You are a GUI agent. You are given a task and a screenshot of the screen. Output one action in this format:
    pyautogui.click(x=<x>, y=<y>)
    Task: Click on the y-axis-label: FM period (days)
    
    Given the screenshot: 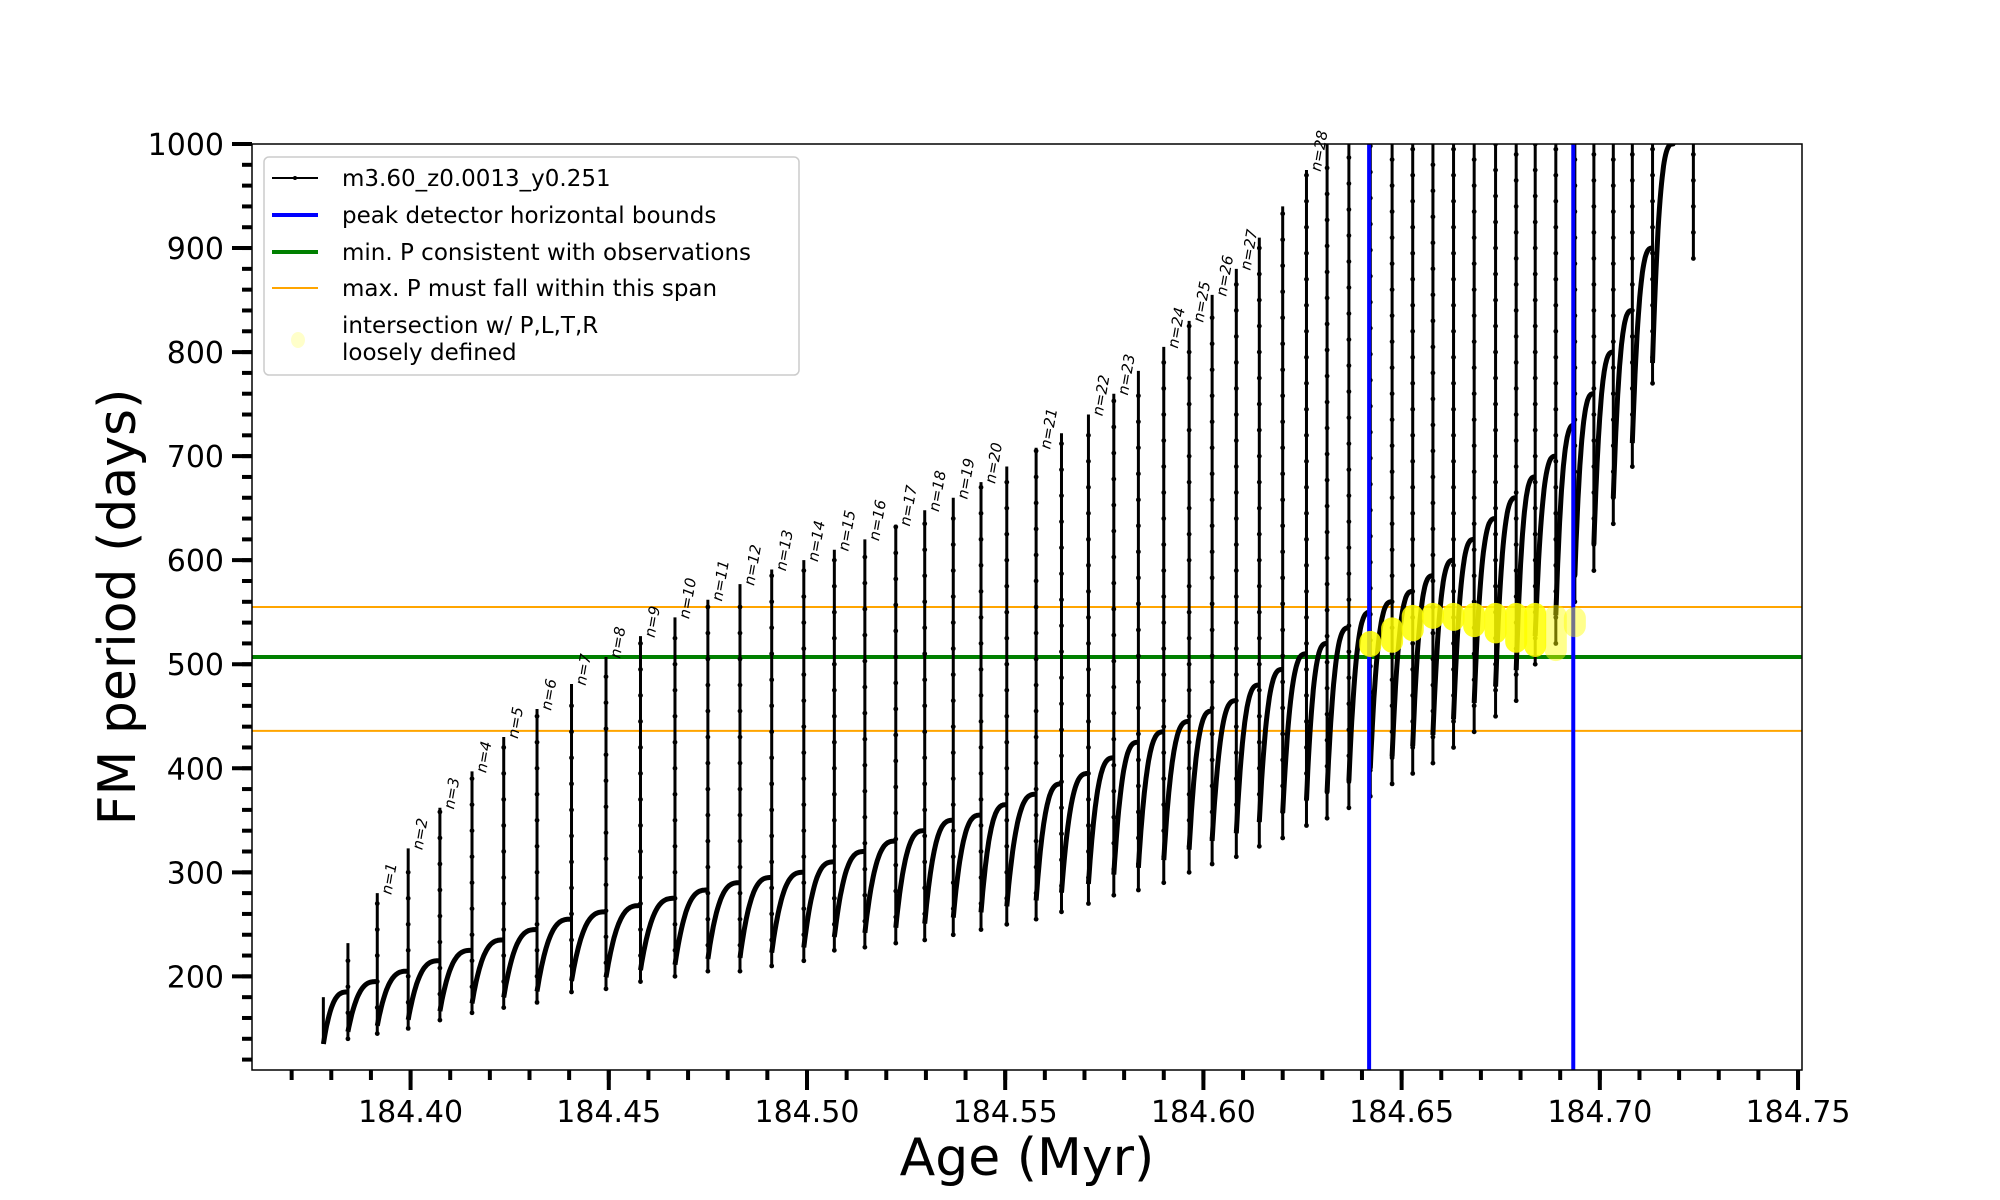 What is the action you would take?
    pyautogui.click(x=118, y=607)
    